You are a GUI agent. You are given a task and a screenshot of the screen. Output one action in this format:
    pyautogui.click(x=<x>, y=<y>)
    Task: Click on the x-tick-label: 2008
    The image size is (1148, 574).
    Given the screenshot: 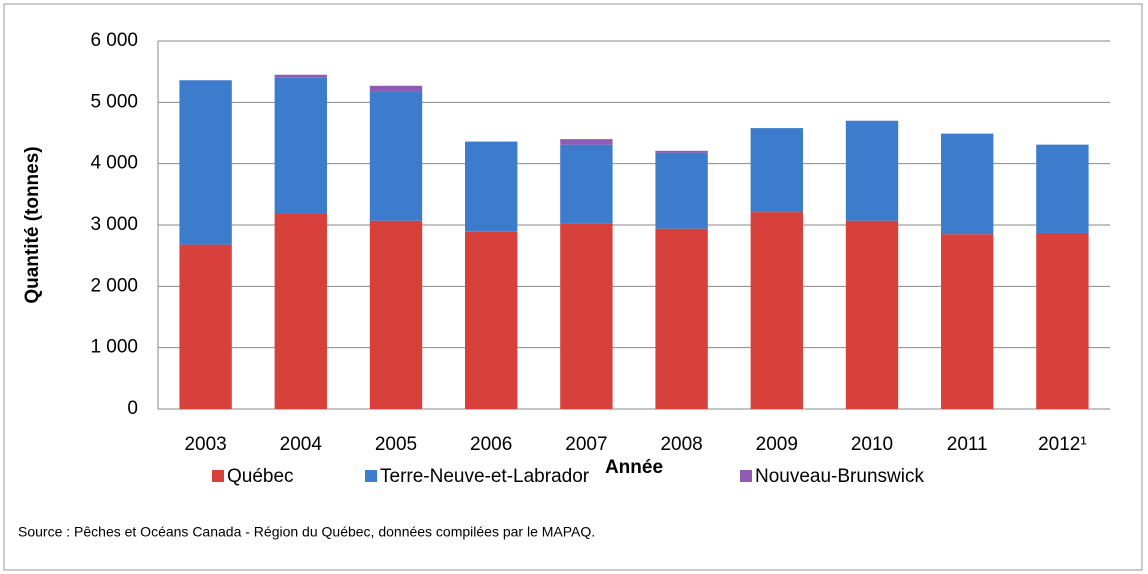 What is the action you would take?
    pyautogui.click(x=681, y=444)
    